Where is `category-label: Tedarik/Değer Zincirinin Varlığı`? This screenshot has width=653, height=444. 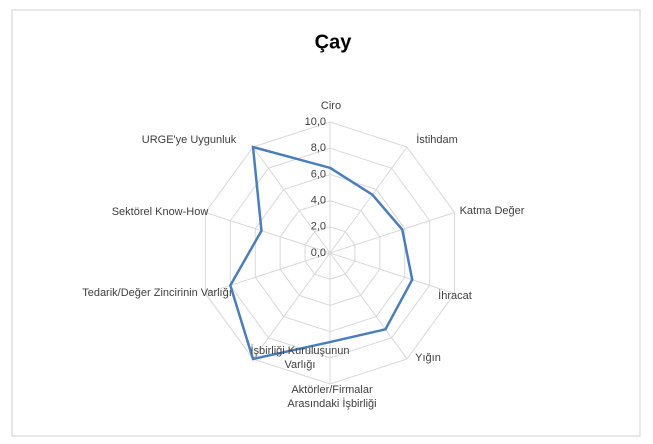 category-label: Tedarik/Değer Zincirinin Varlığı is located at coordinates (157, 293).